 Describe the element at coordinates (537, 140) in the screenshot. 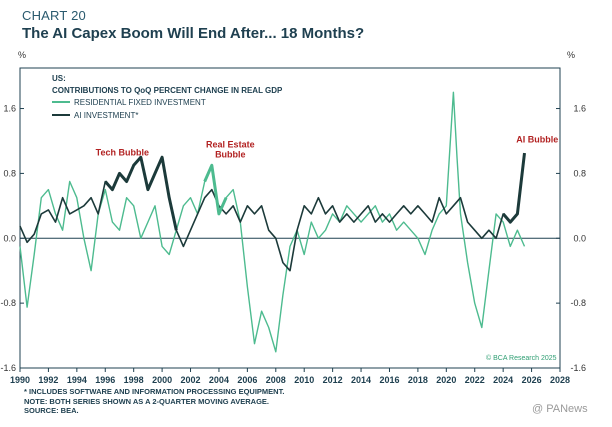

I see `annotation-ai: AI Bubble` at that location.